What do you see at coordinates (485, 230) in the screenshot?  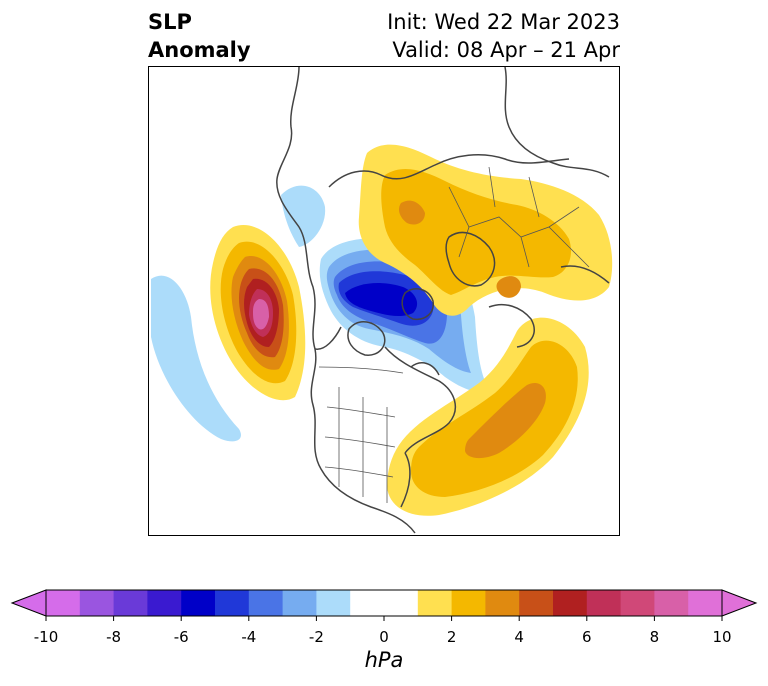 I see `positive-anomaly-eurasia` at bounding box center [485, 230].